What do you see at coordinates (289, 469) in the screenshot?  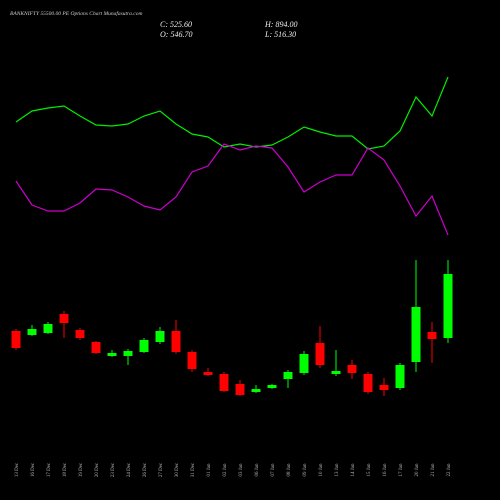 I see `x-tick-label: 08 Jan` at bounding box center [289, 469].